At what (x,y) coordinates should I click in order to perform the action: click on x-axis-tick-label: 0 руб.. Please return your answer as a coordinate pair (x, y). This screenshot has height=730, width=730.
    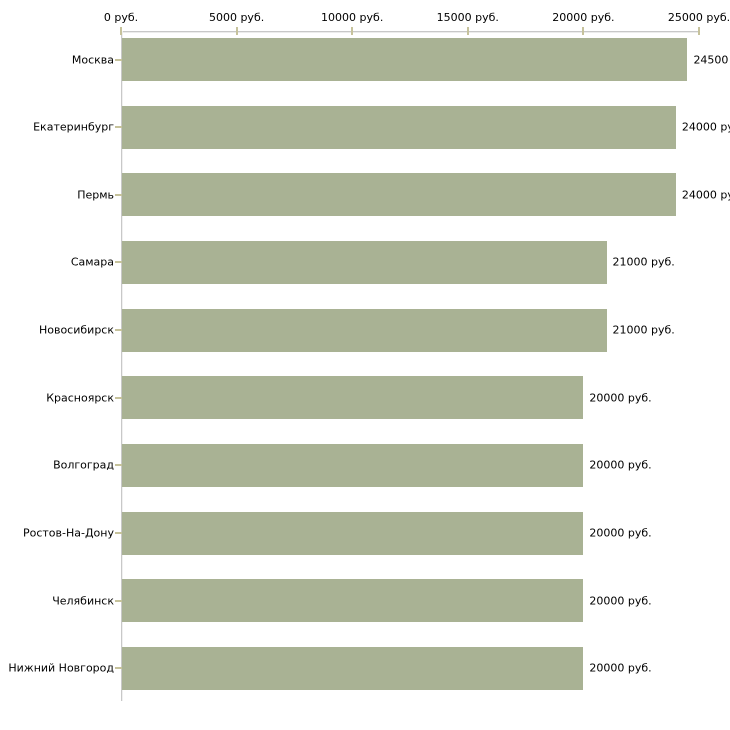
    Looking at the image, I should click on (121, 17).